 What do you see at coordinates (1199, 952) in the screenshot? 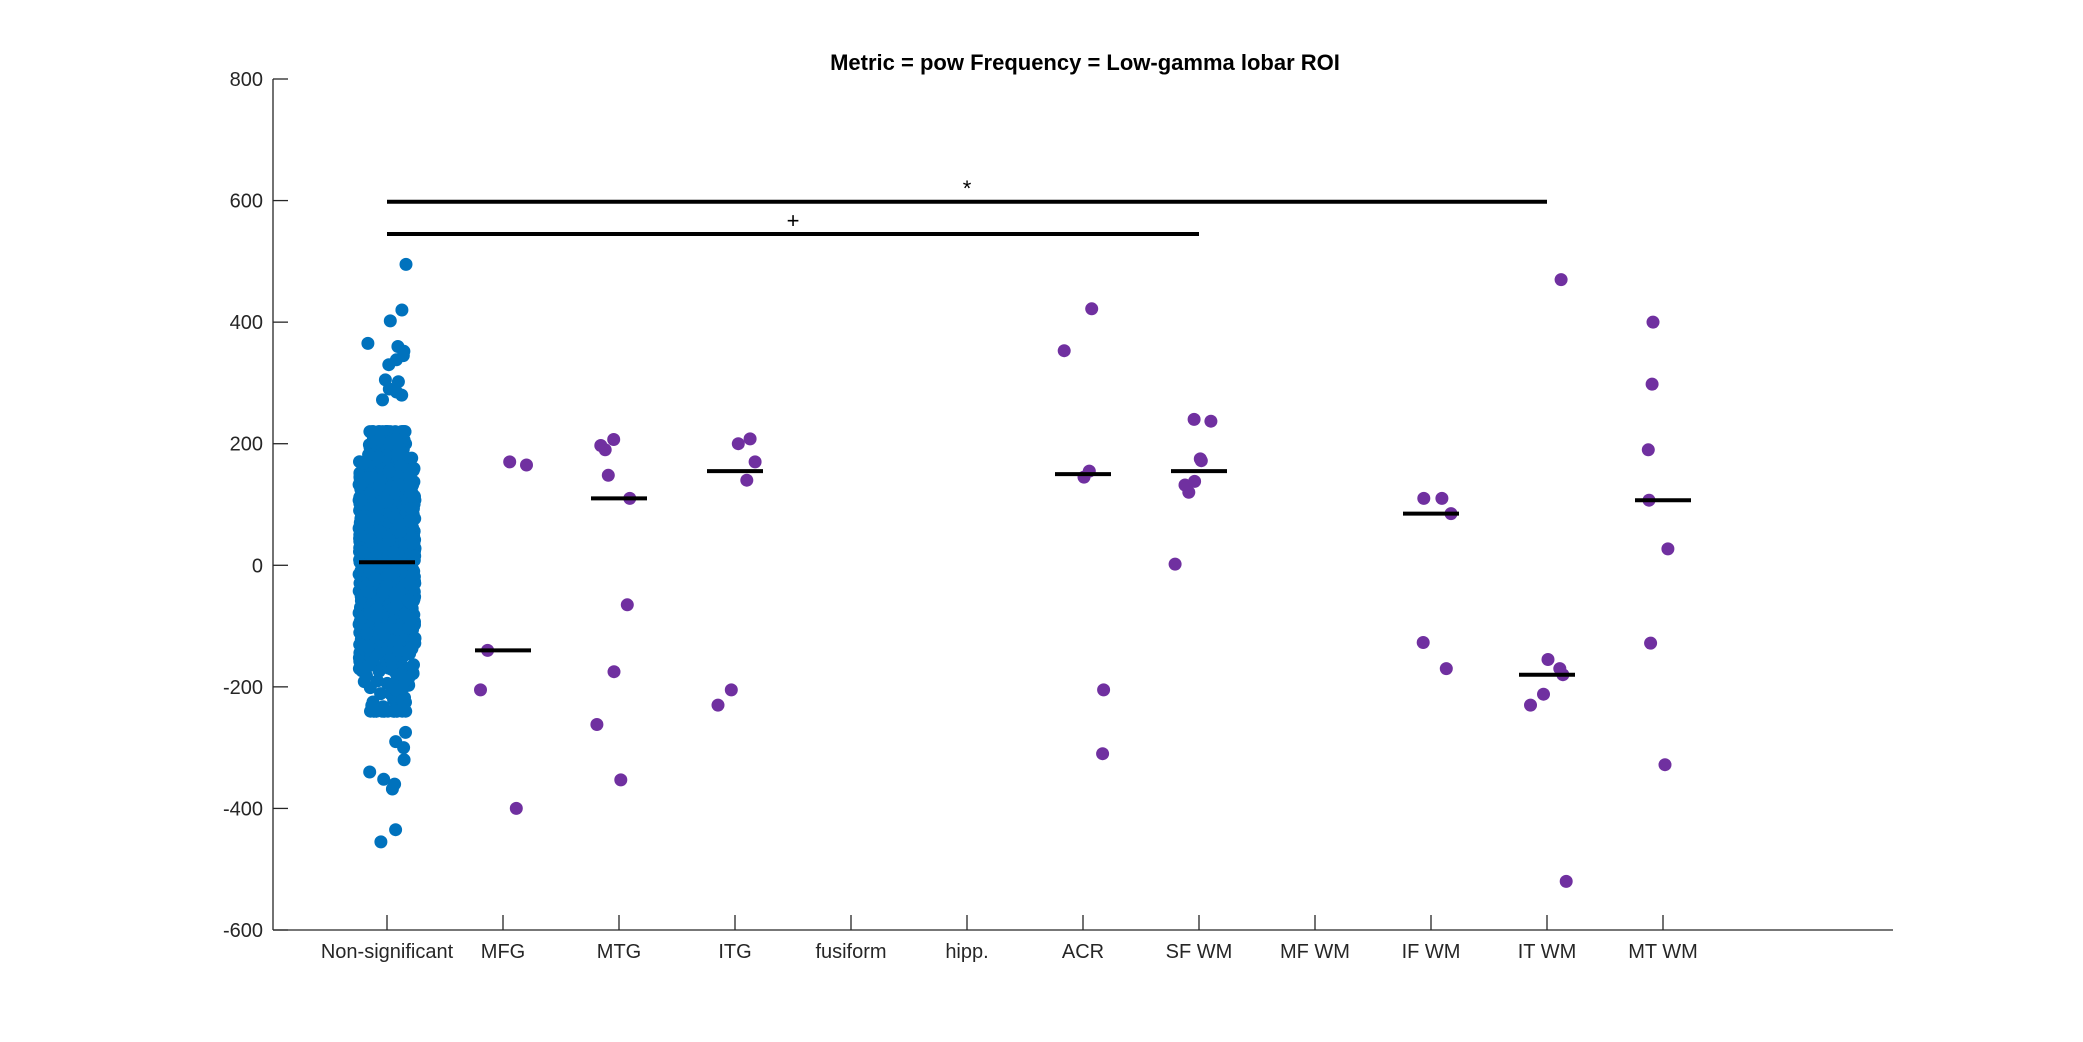
I see `x-tick-label: SF WM` at bounding box center [1199, 952].